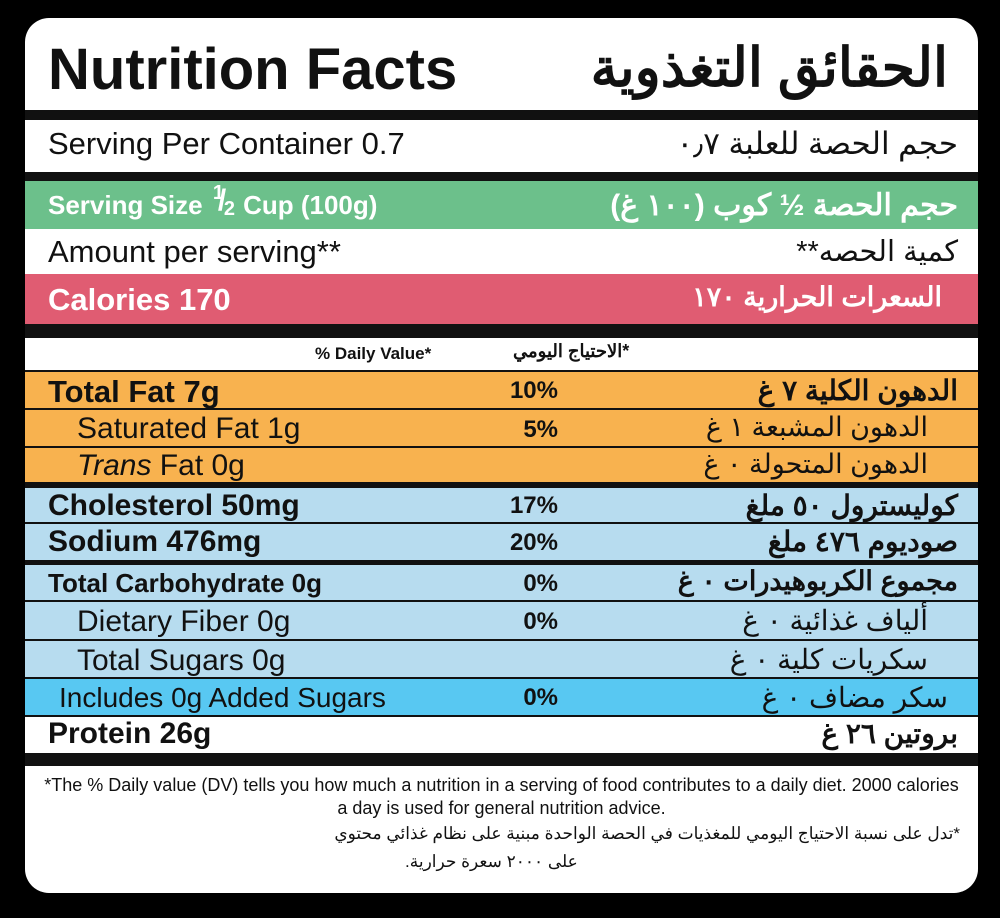 The image size is (1000, 918). What do you see at coordinates (816, 427) in the screenshot?
I see `nutrient-name-ar: الدهون المشبعة ١ غ` at bounding box center [816, 427].